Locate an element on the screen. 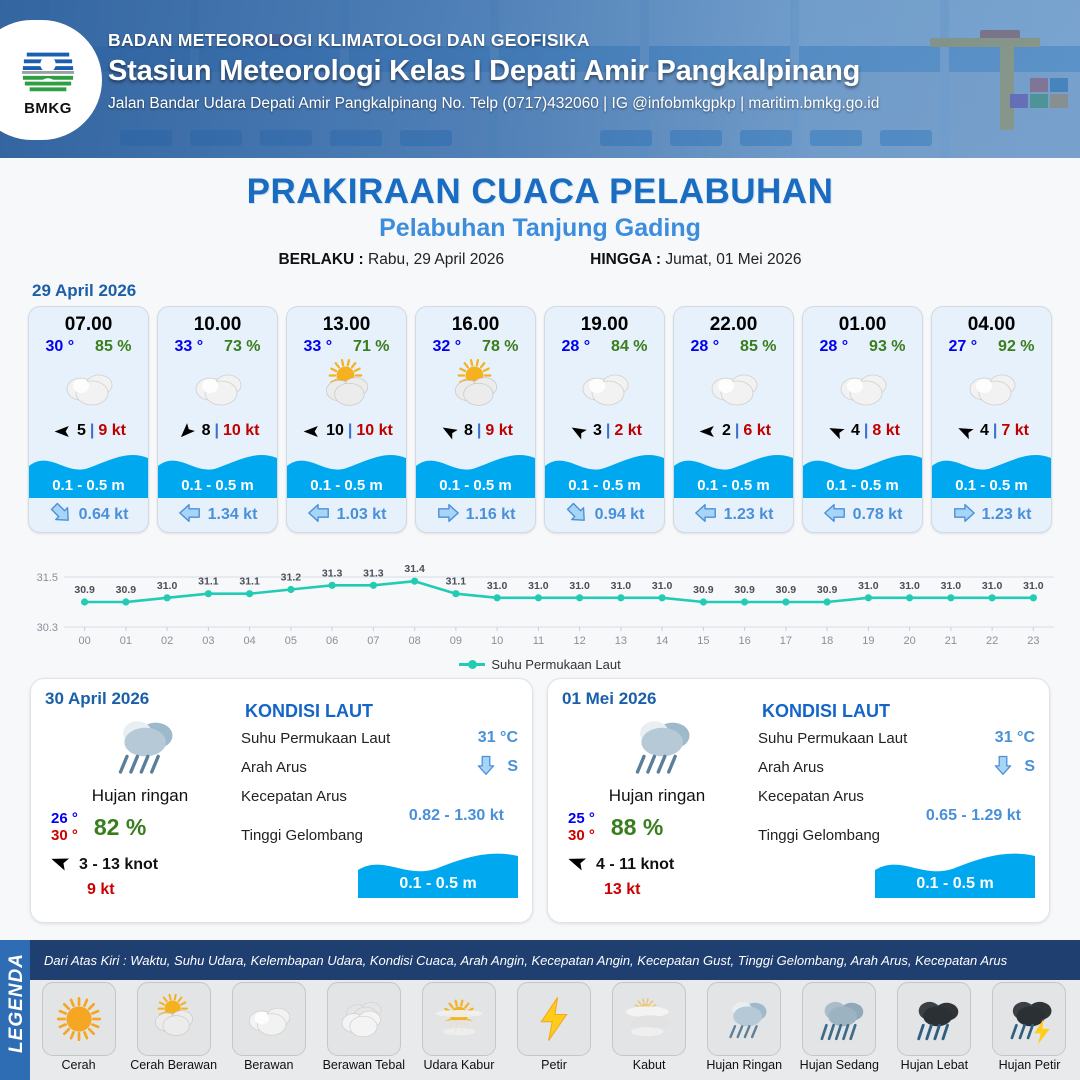  current-direction-row: Arah Arus S is located at coordinates (379, 767).